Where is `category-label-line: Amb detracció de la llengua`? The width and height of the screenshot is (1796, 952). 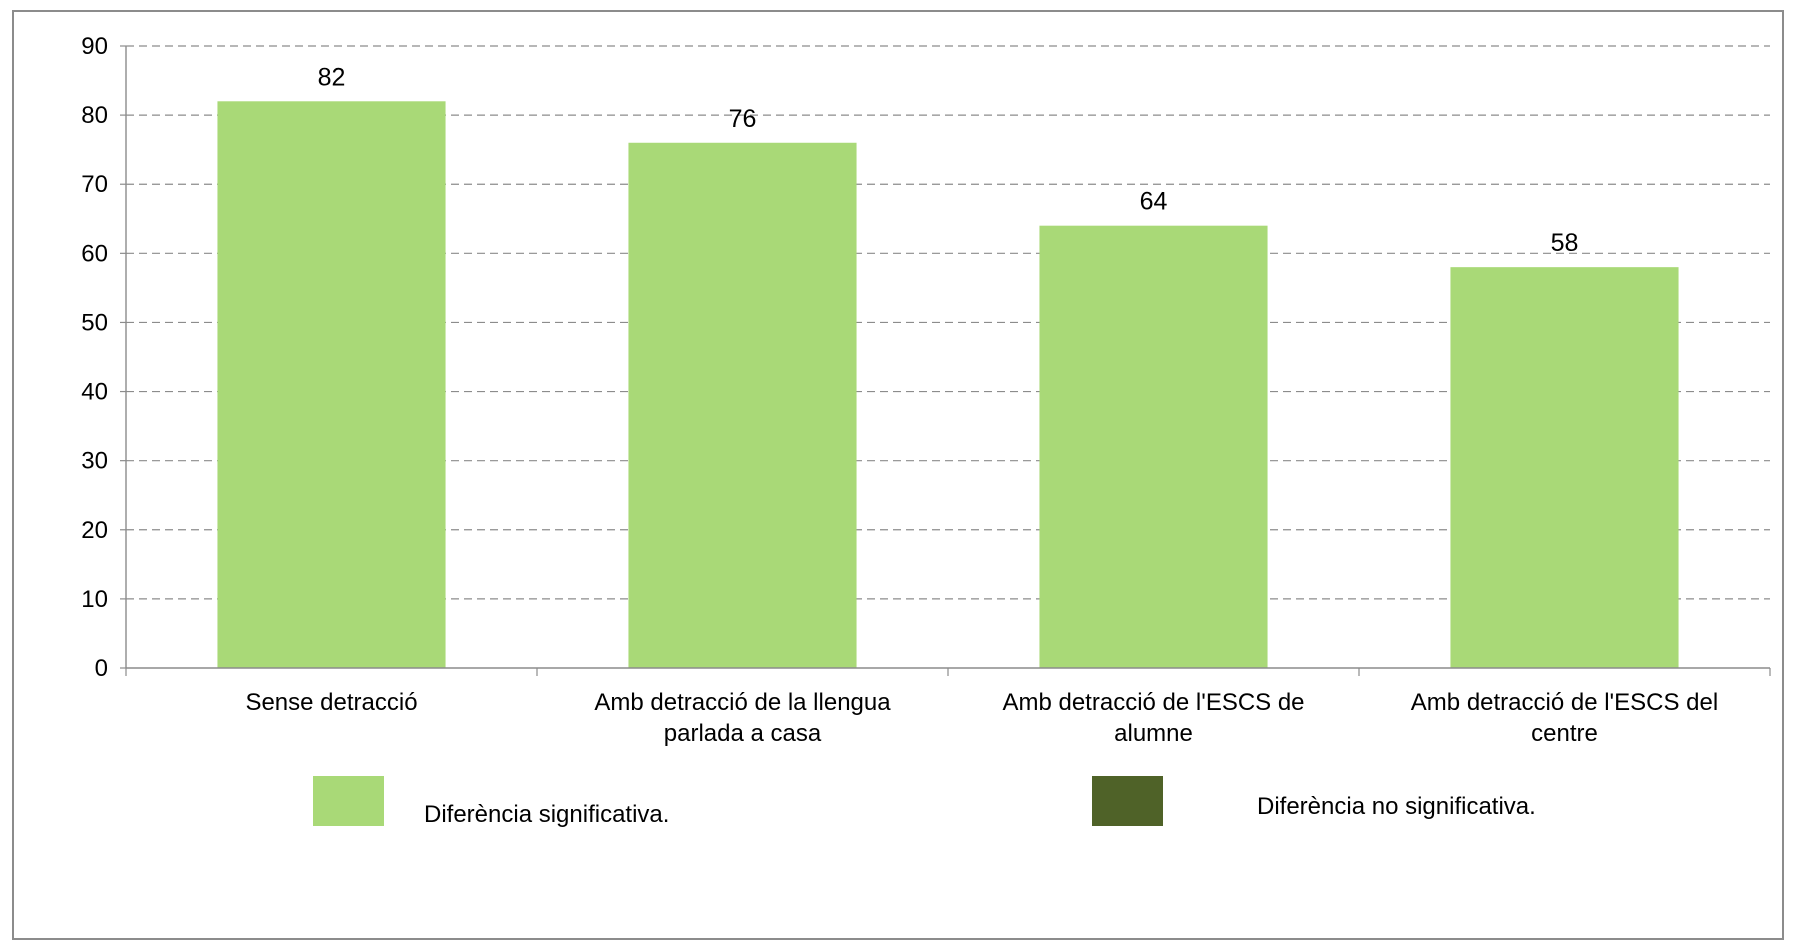 category-label-line: Amb detracció de la llengua is located at coordinates (742, 702).